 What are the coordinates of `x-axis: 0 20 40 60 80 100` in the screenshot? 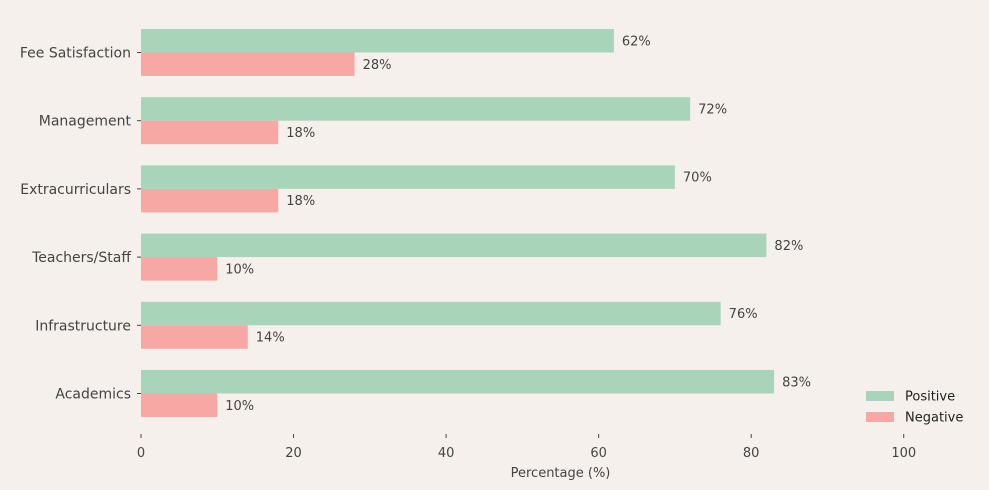 It's located at (526, 447).